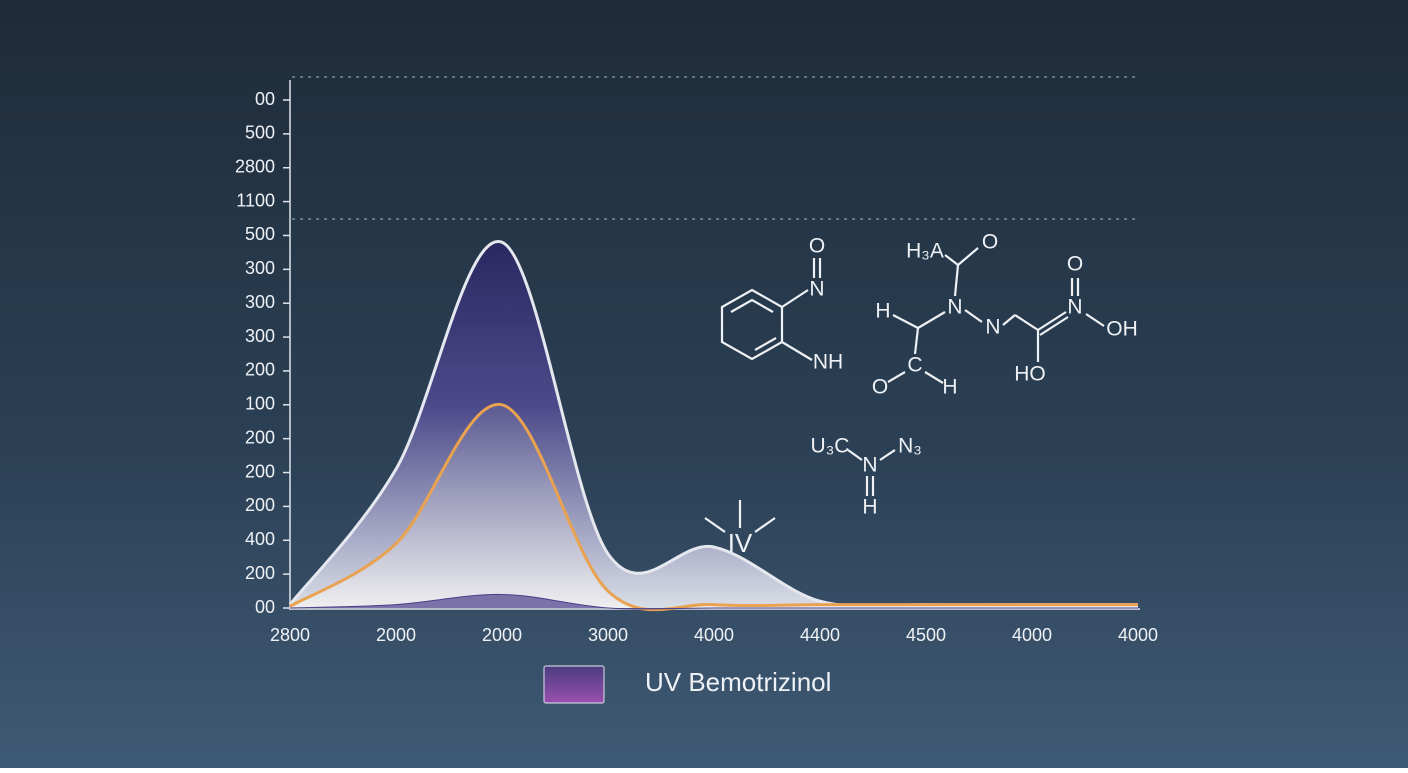  Describe the element at coordinates (255, 166) in the screenshot. I see `y-tick-label: 2800` at that location.